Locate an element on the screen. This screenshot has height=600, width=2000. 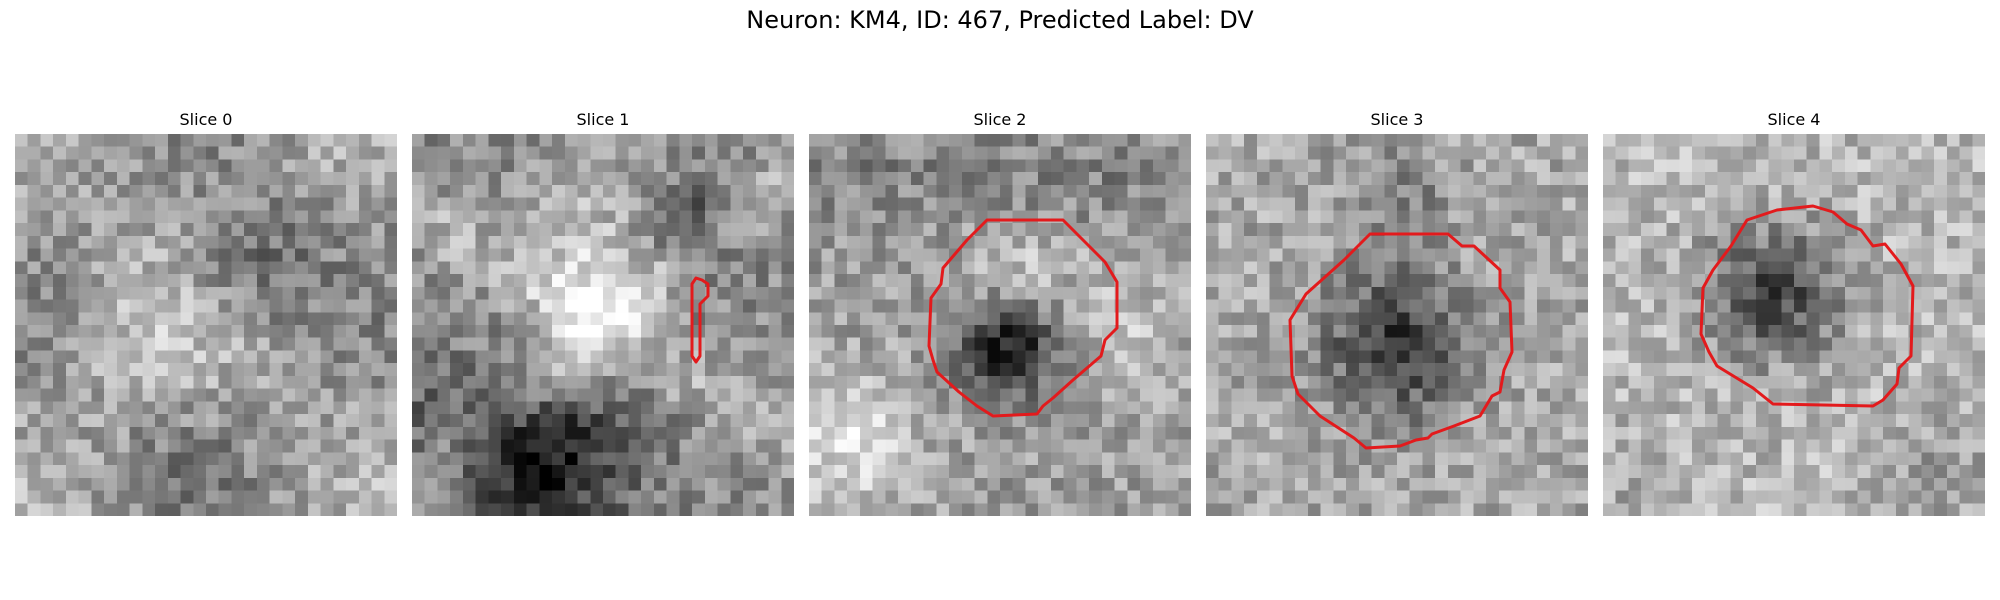
panel-title-slice-4: Slice 4 is located at coordinates (1794, 119).